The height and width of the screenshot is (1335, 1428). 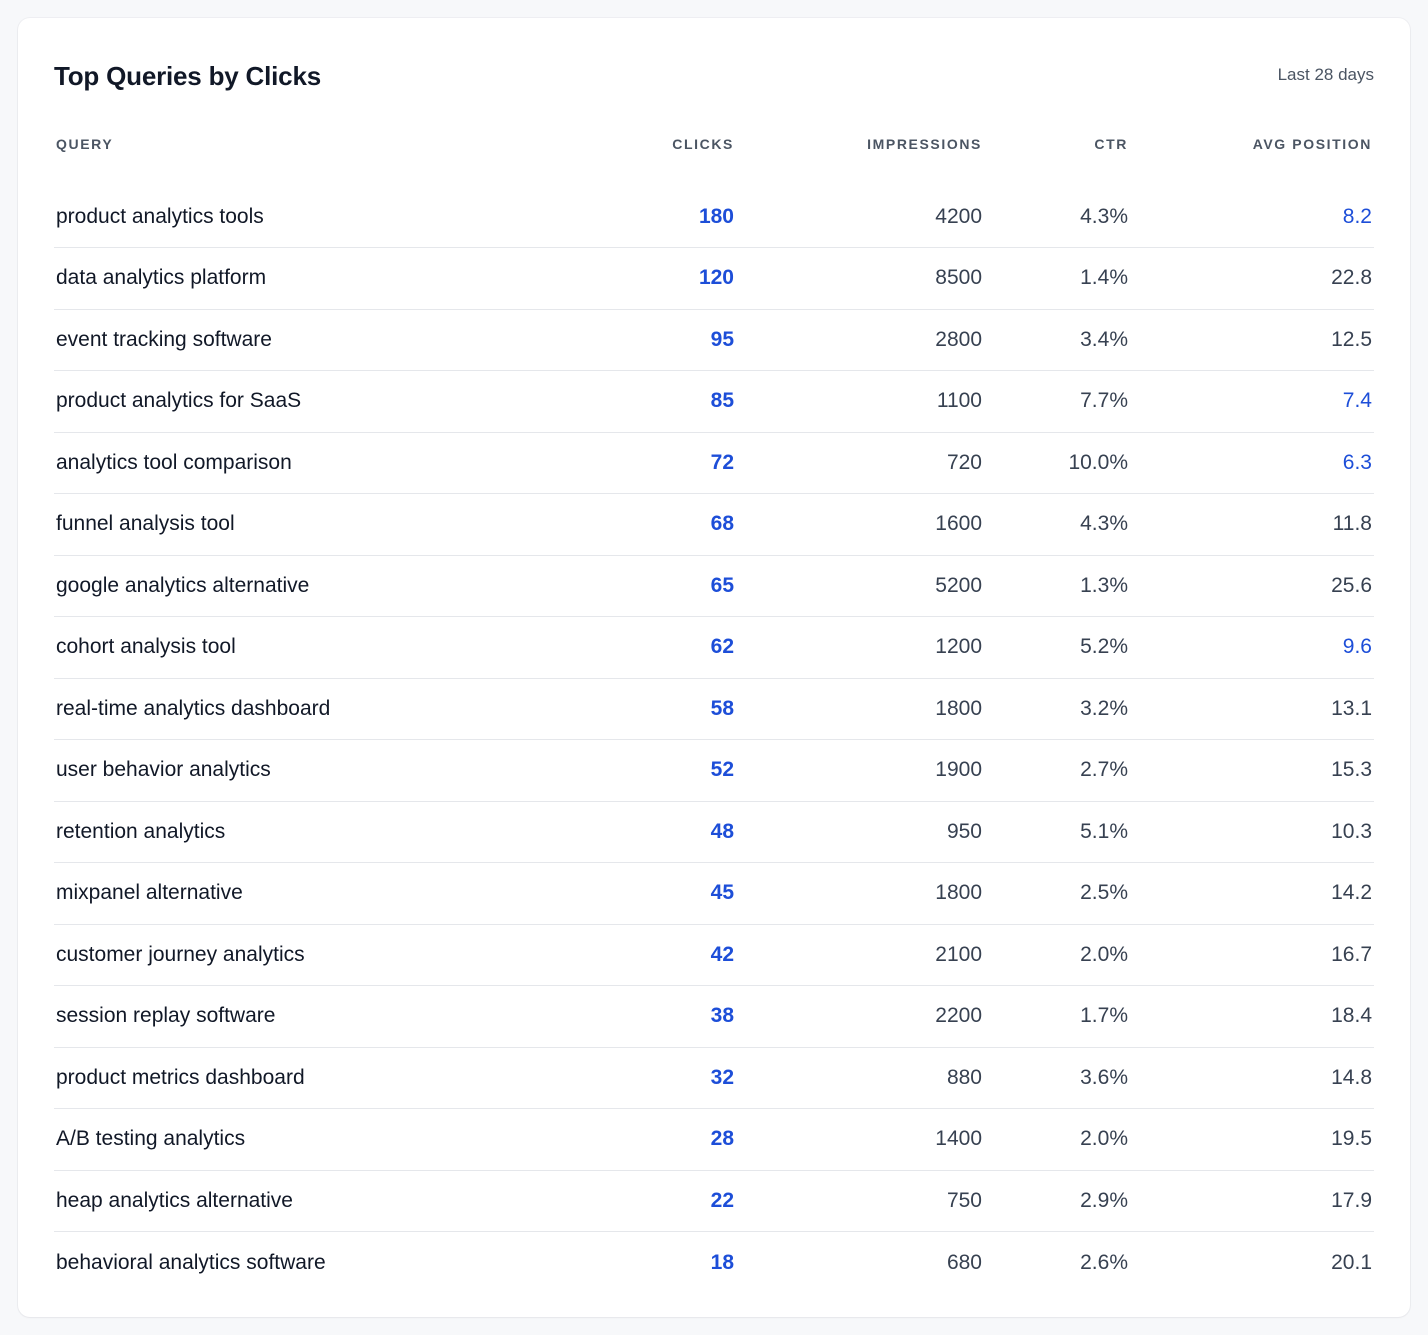 I want to click on avg-position-cell: 20.1, so click(x=1351, y=1262).